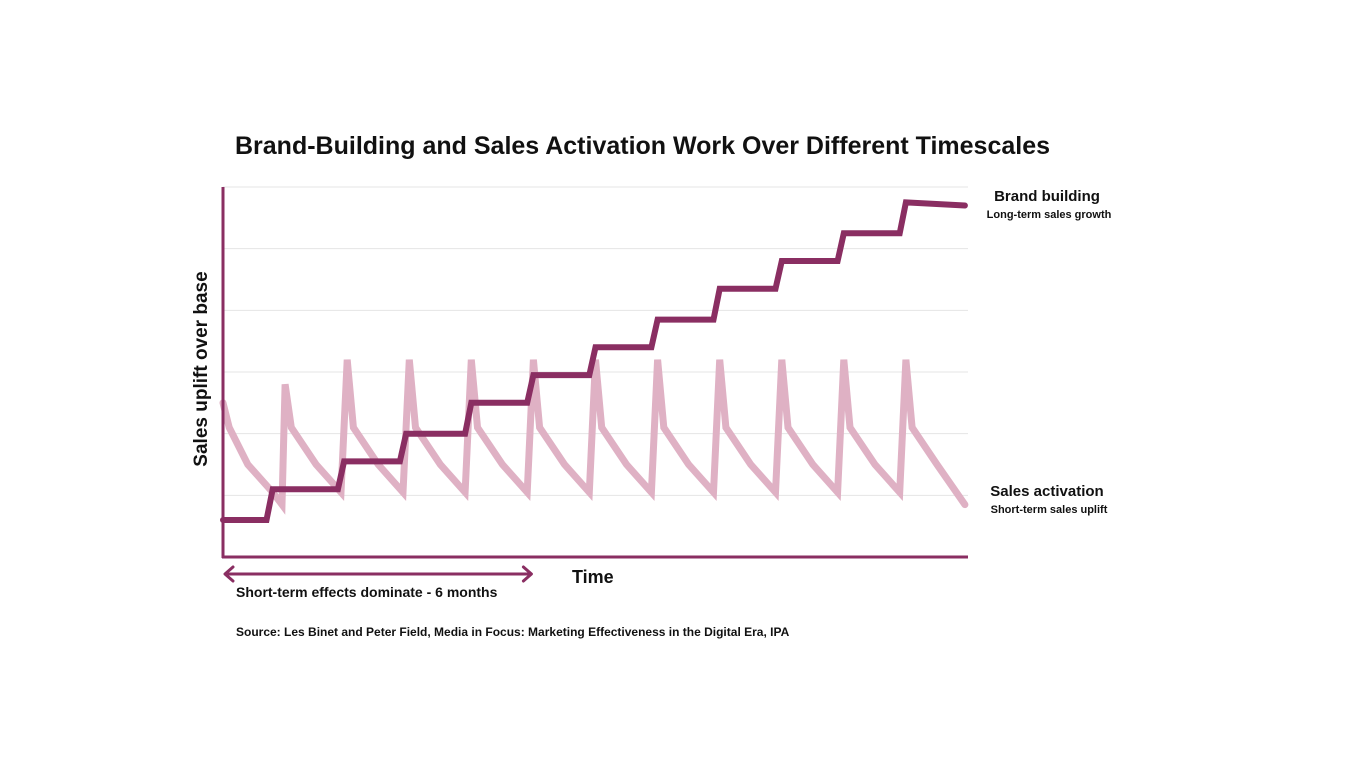  What do you see at coordinates (1046, 491) in the screenshot?
I see `legend-sales-activation-name: Sales activation` at bounding box center [1046, 491].